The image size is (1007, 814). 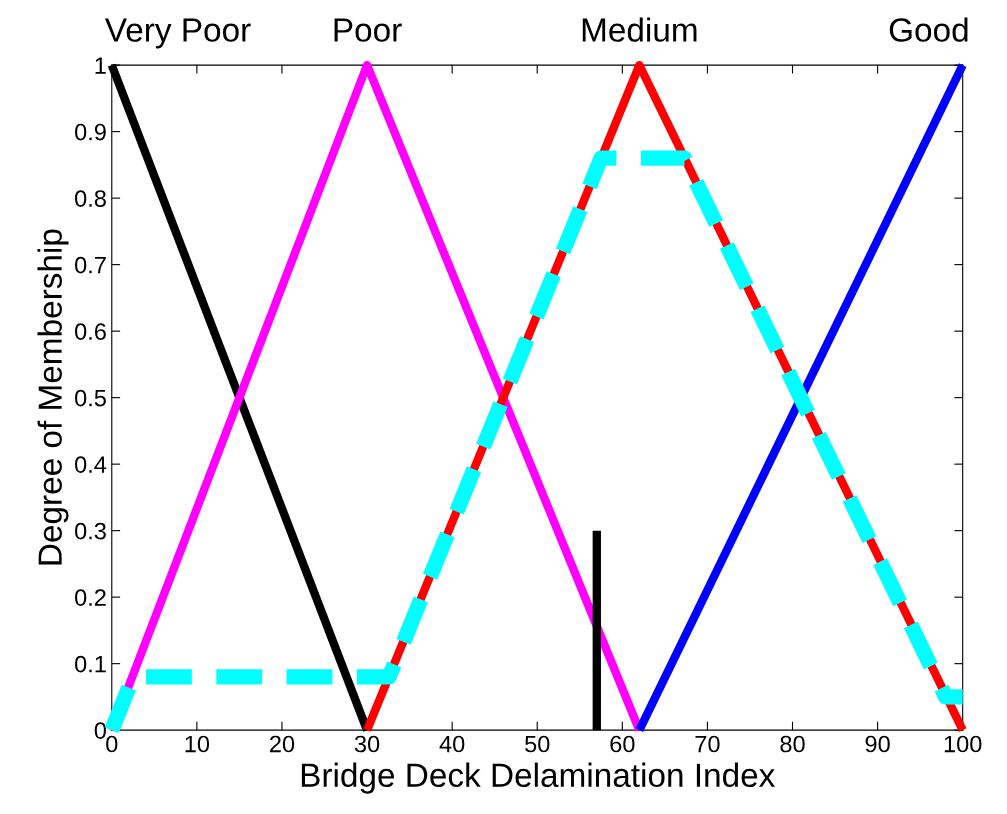 I want to click on series-label: Very Poor, so click(x=177, y=33).